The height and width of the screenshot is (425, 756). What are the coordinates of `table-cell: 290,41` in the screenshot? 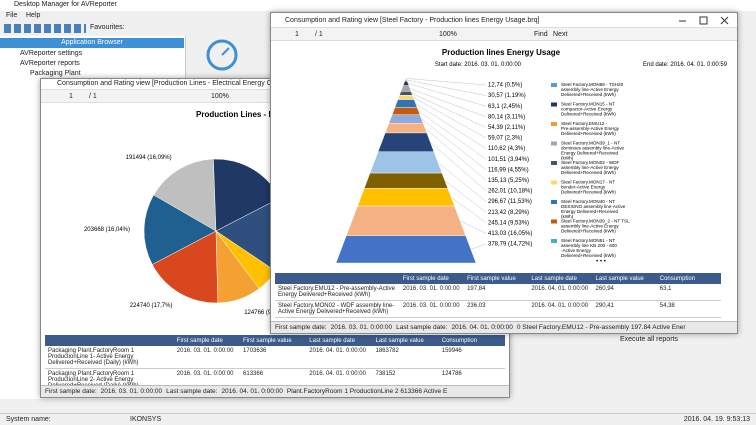 It's located at (624, 309).